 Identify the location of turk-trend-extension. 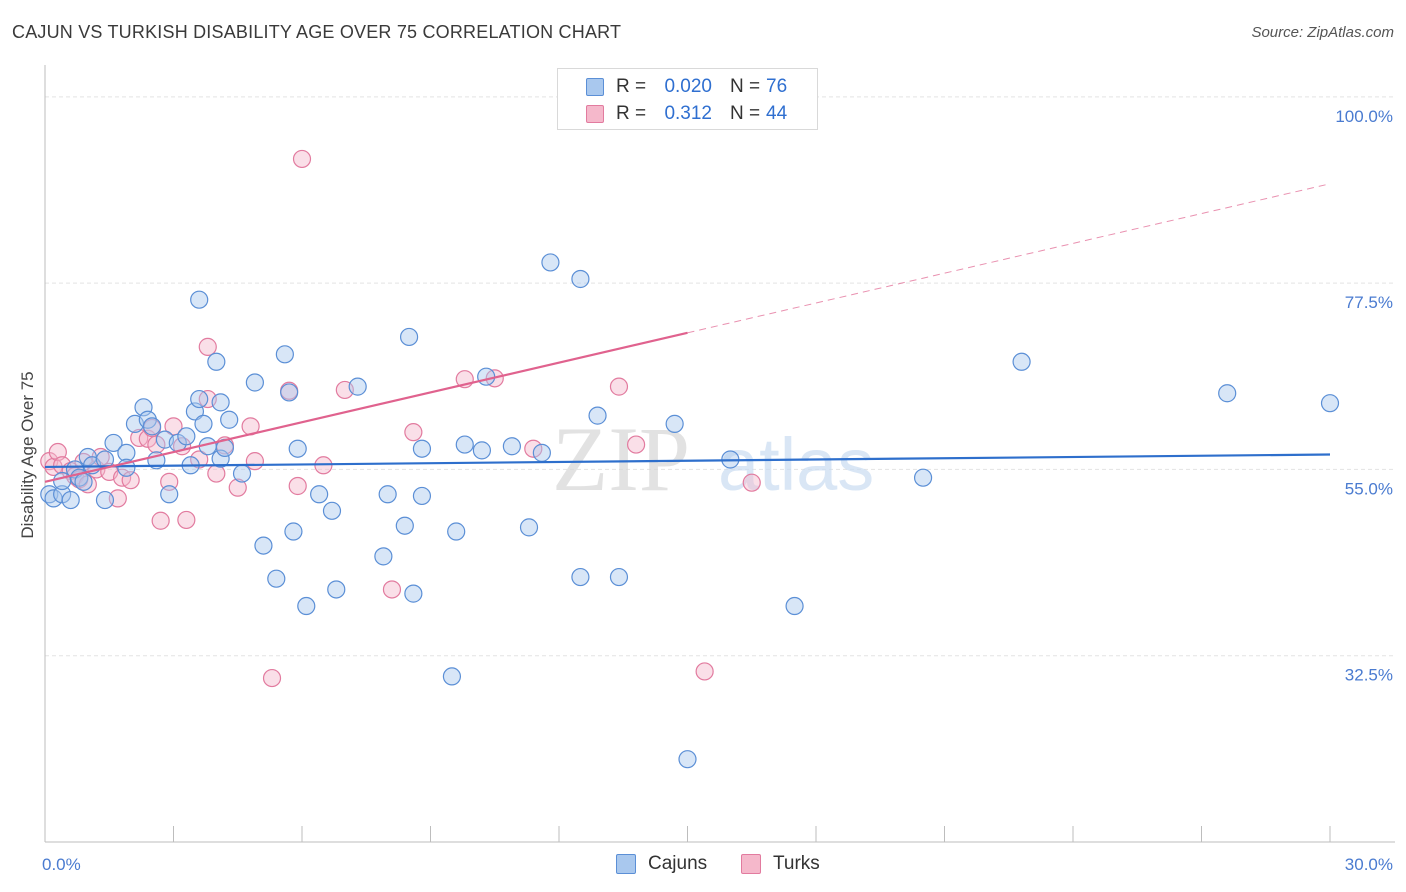
(1009, 258).